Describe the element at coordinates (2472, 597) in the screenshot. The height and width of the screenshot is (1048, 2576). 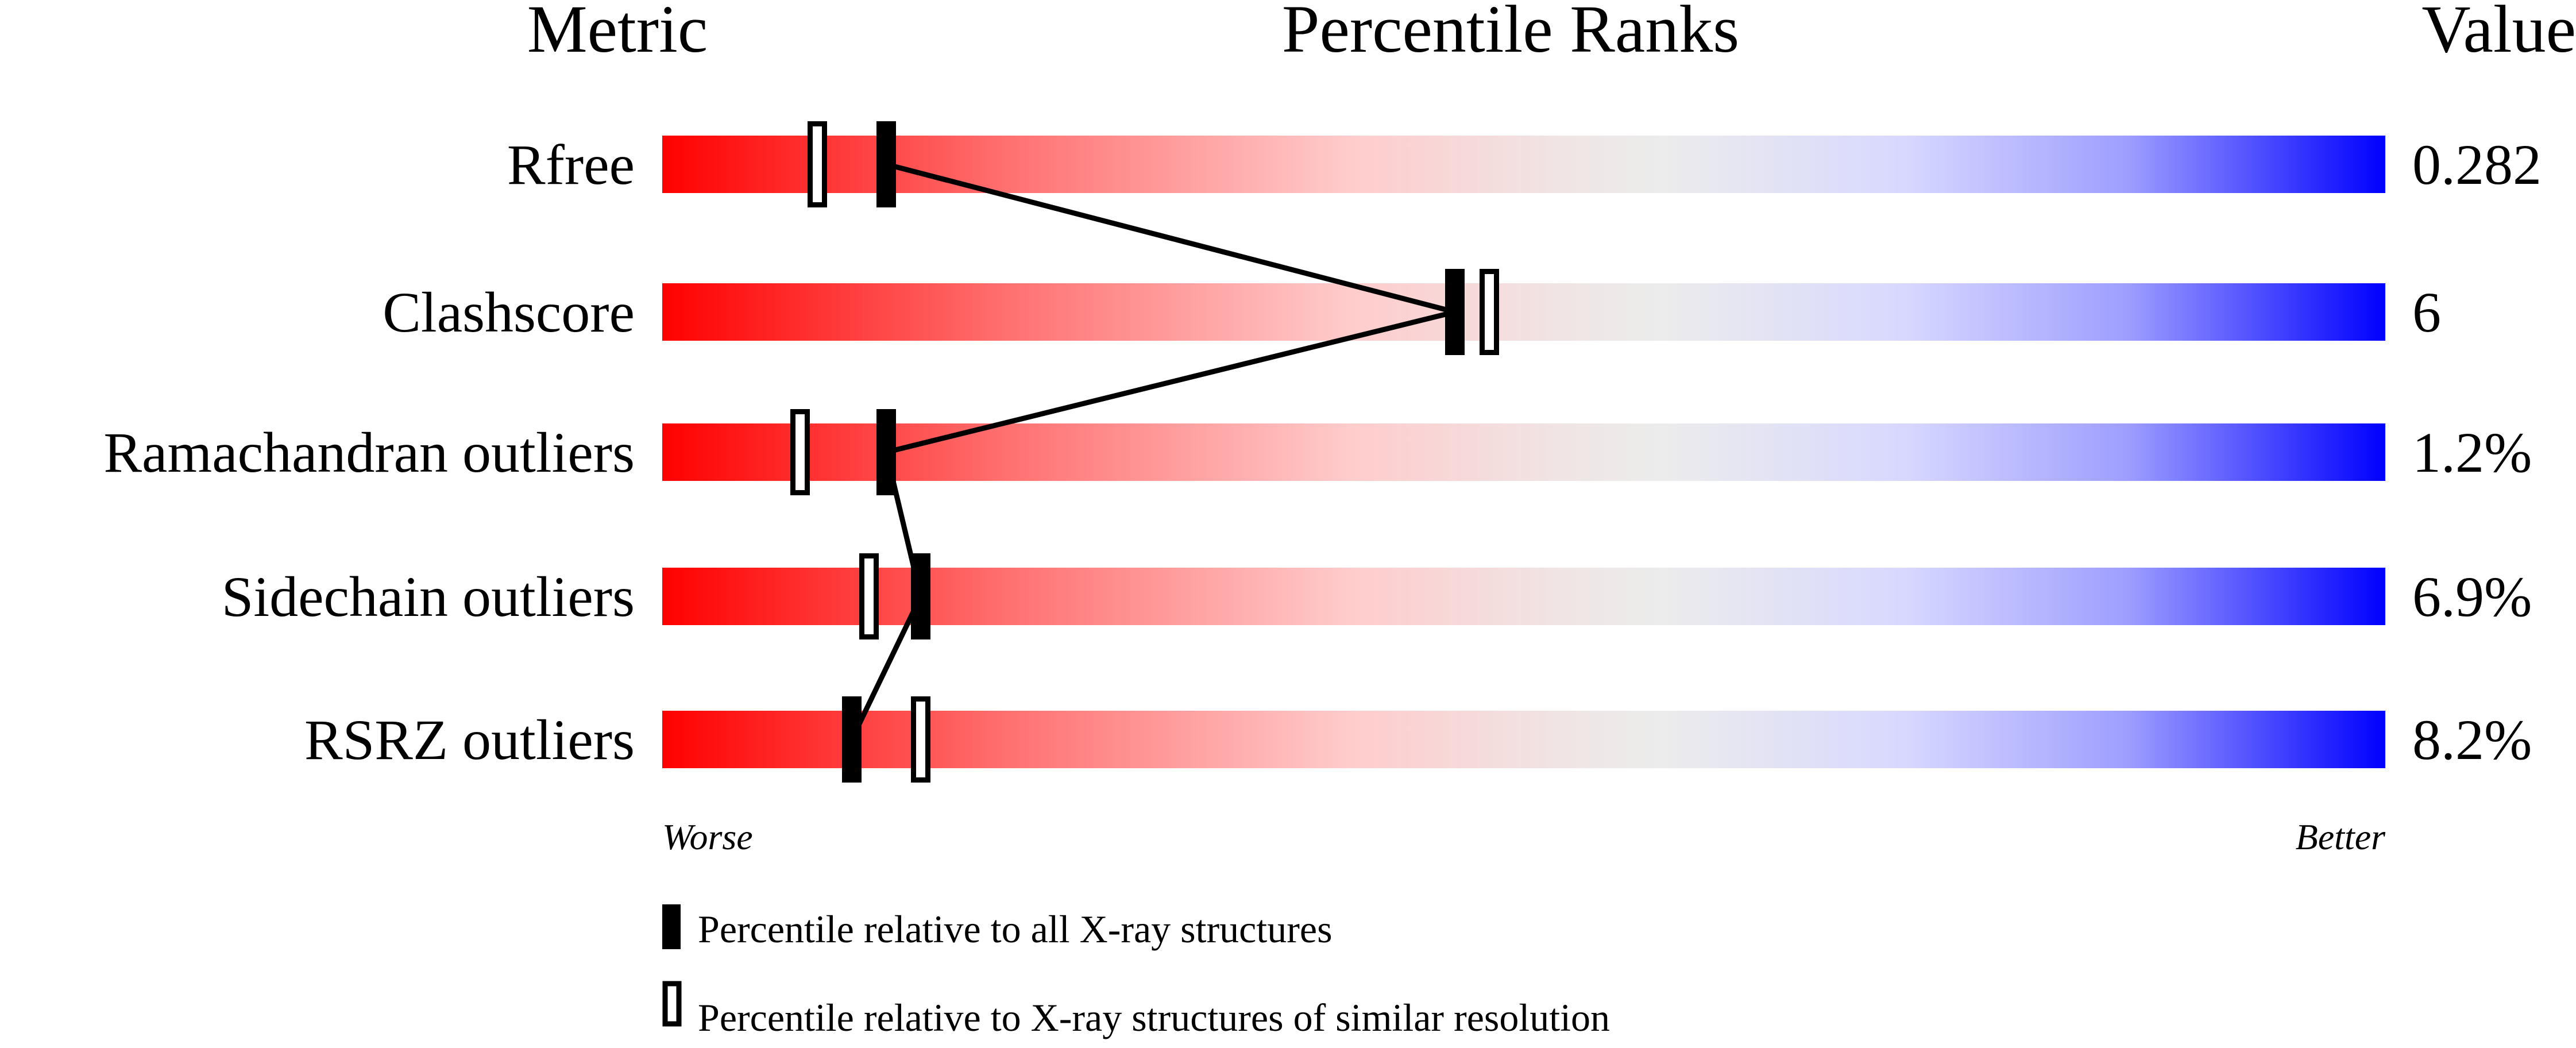
I see `metric-value: 6.9%` at that location.